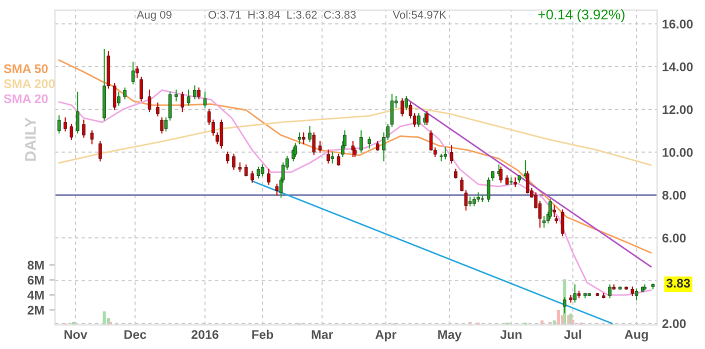 The width and height of the screenshot is (705, 349). I want to click on x-tick-label: Jul, so click(572, 334).